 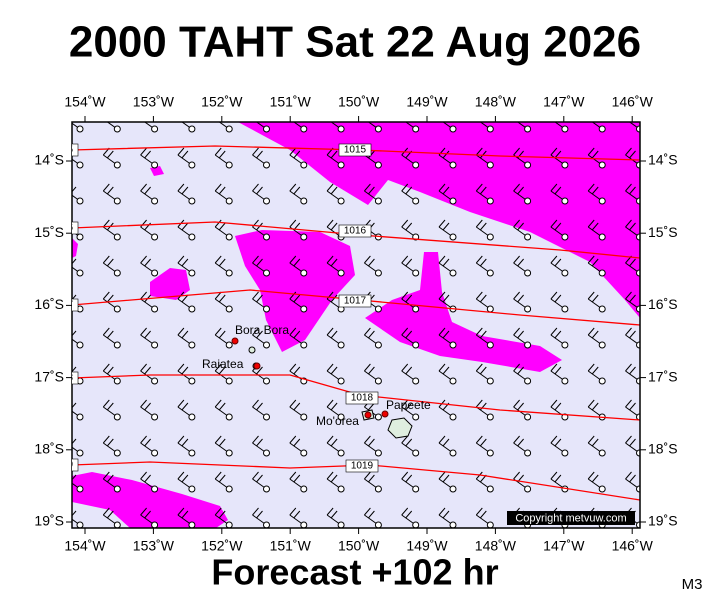 What do you see at coordinates (663, 449) in the screenshot?
I see `lat-tick-label: 18˚S` at bounding box center [663, 449].